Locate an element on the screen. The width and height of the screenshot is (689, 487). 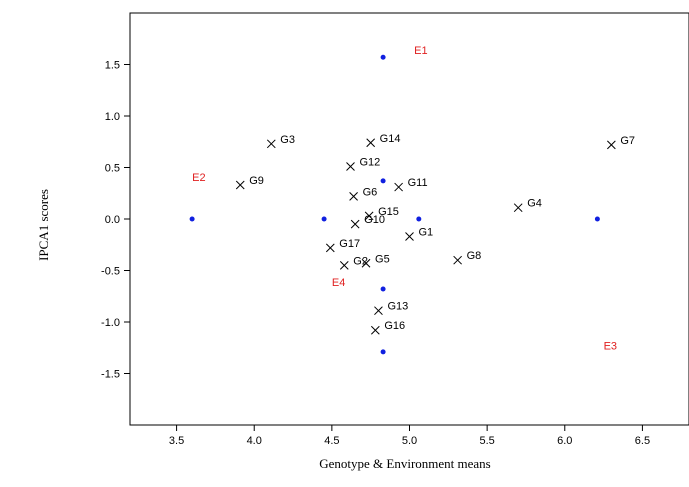
genotype-label: G4 is located at coordinates (534, 204).